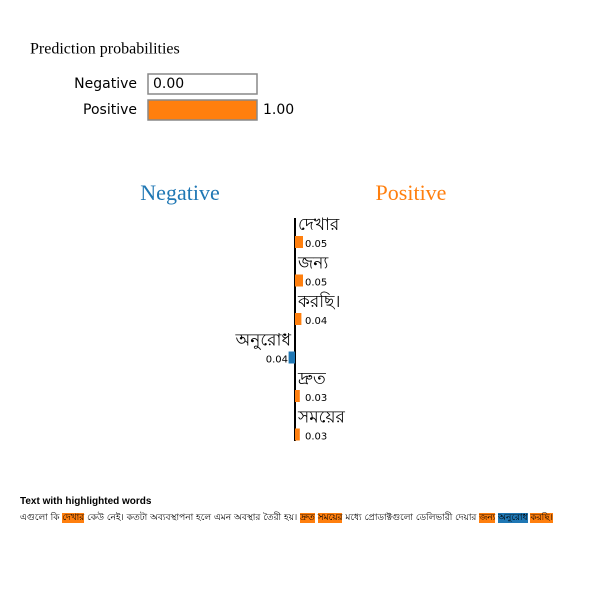 The height and width of the screenshot is (591, 591). What do you see at coordinates (321, 418) in the screenshot?
I see `feature-label: সময়ের` at bounding box center [321, 418].